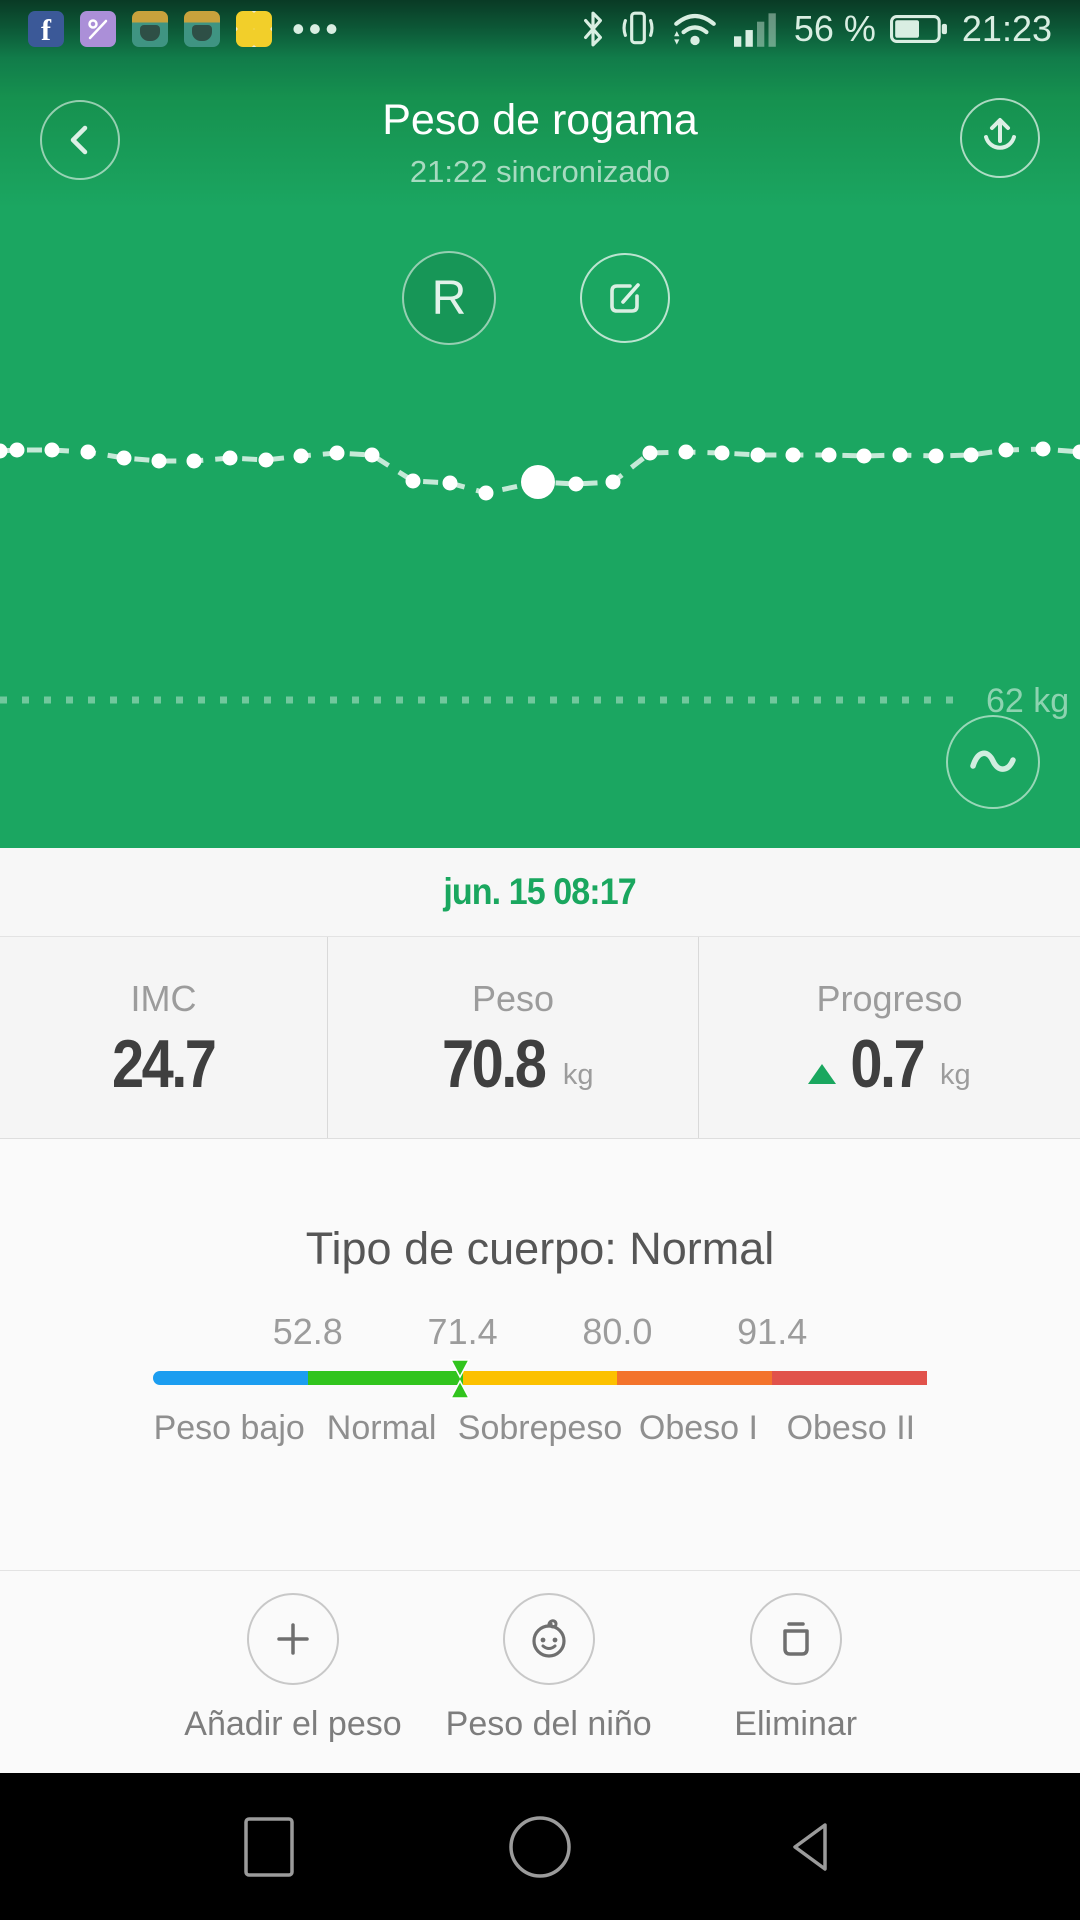  Describe the element at coordinates (229, 1428) in the screenshot. I see `bmi-category-label: Peso bajo` at that location.